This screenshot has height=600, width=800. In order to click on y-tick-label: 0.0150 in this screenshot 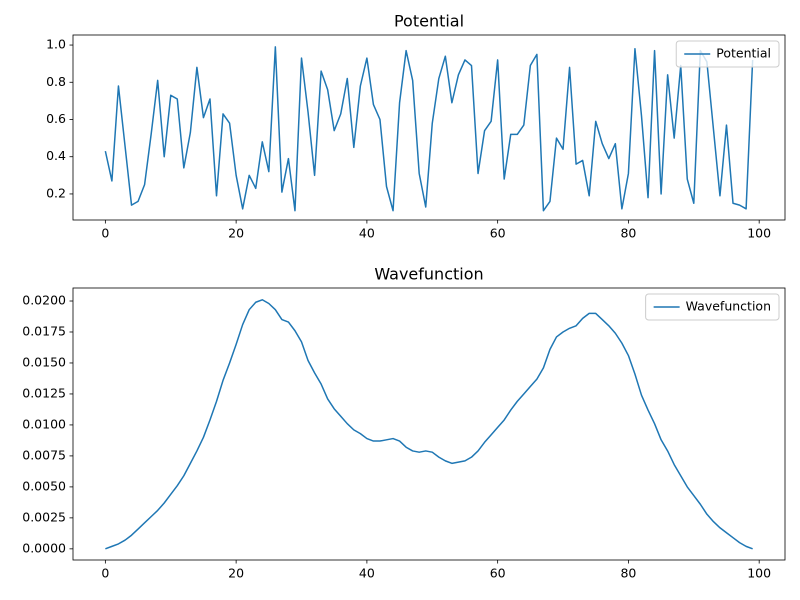, I will do `click(44, 361)`.